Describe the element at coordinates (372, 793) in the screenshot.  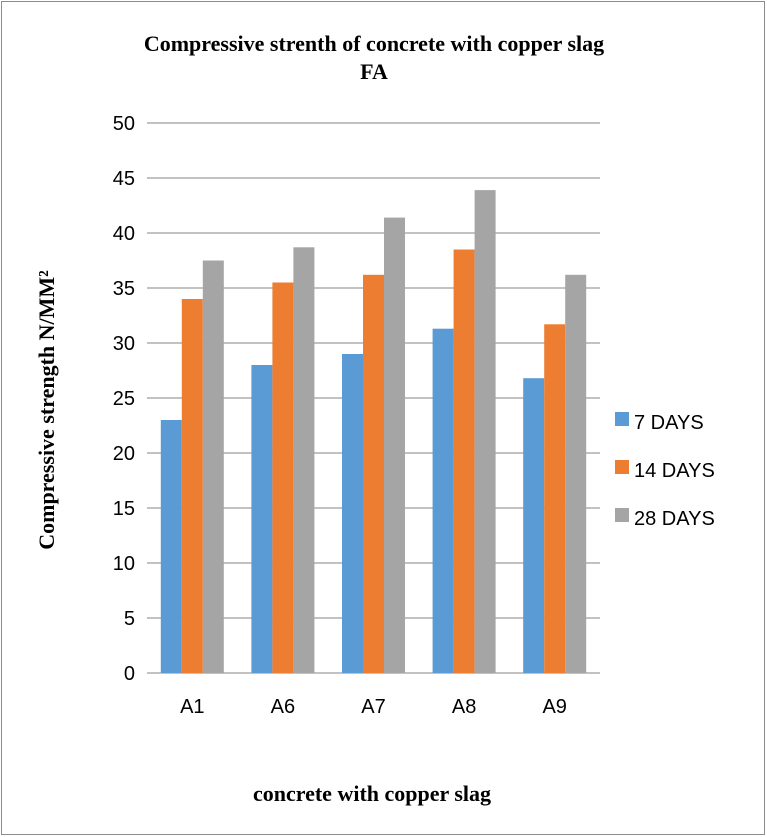
I see `x-axis-title: concrete with copper slag` at that location.